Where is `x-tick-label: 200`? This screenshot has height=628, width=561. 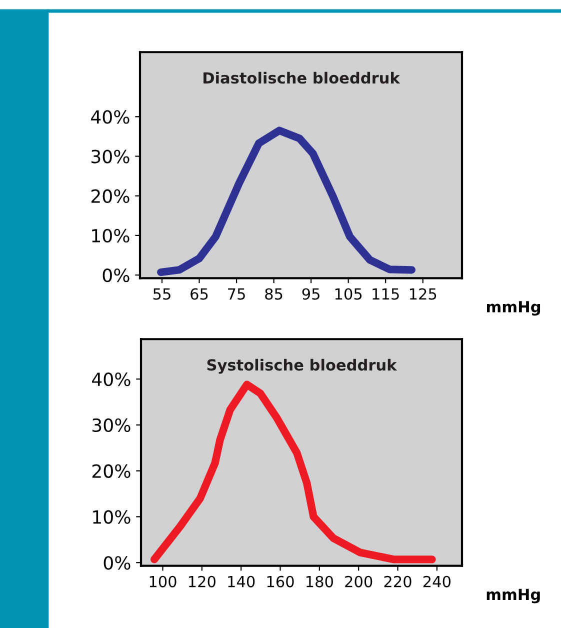
x-tick-label: 200 is located at coordinates (358, 582).